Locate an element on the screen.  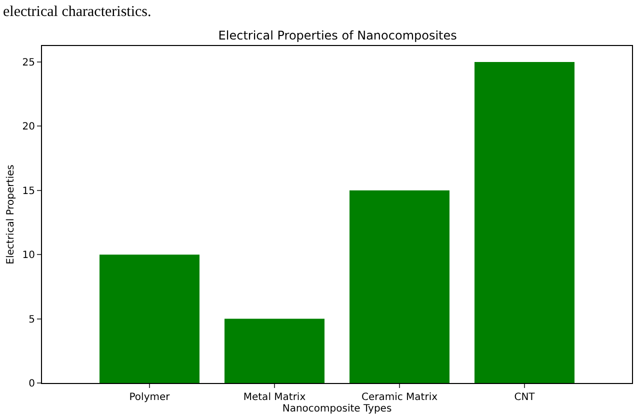
y-tick-label: 25 is located at coordinates (28, 63).